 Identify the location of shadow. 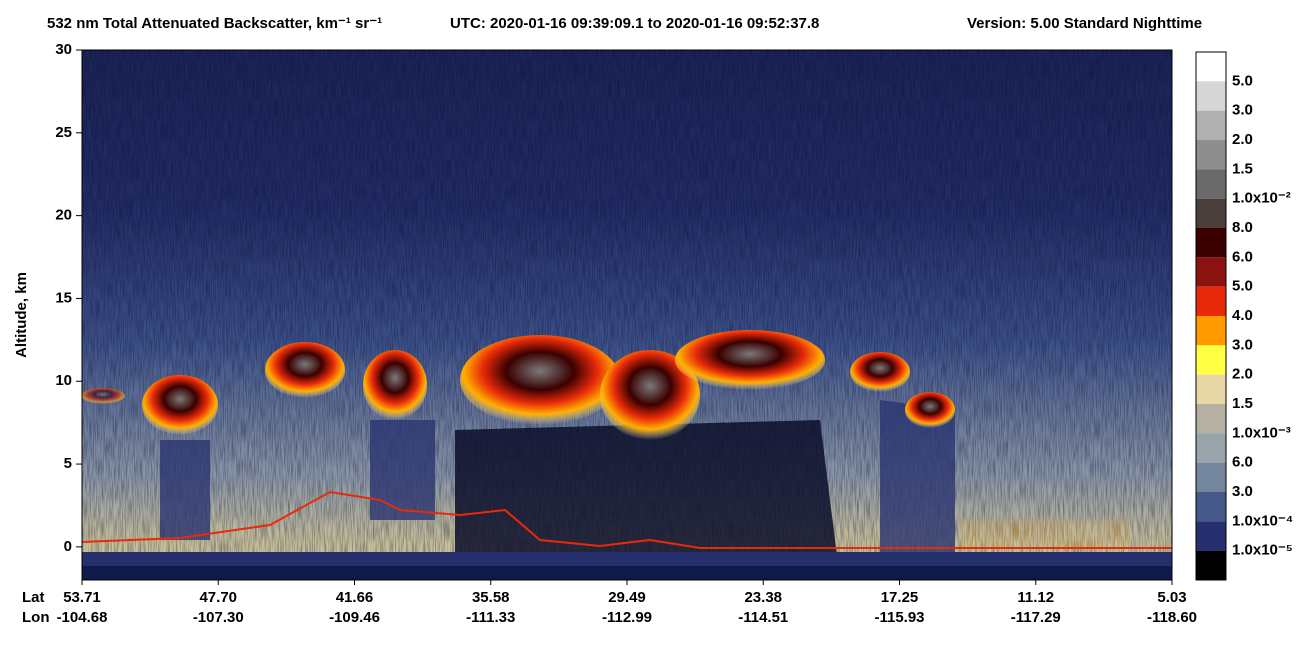
(647, 500).